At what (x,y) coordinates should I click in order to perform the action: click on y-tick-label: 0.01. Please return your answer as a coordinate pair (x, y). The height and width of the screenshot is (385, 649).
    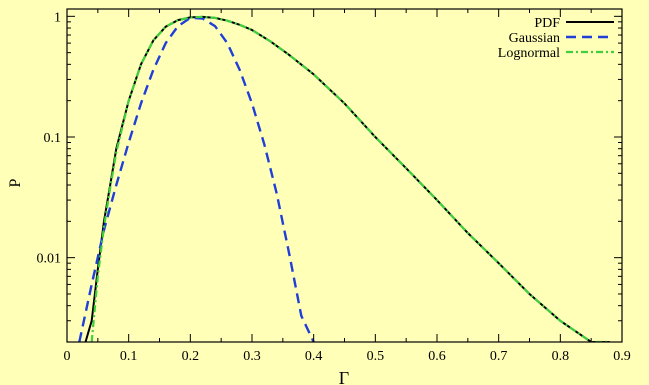
    Looking at the image, I should click on (49, 259).